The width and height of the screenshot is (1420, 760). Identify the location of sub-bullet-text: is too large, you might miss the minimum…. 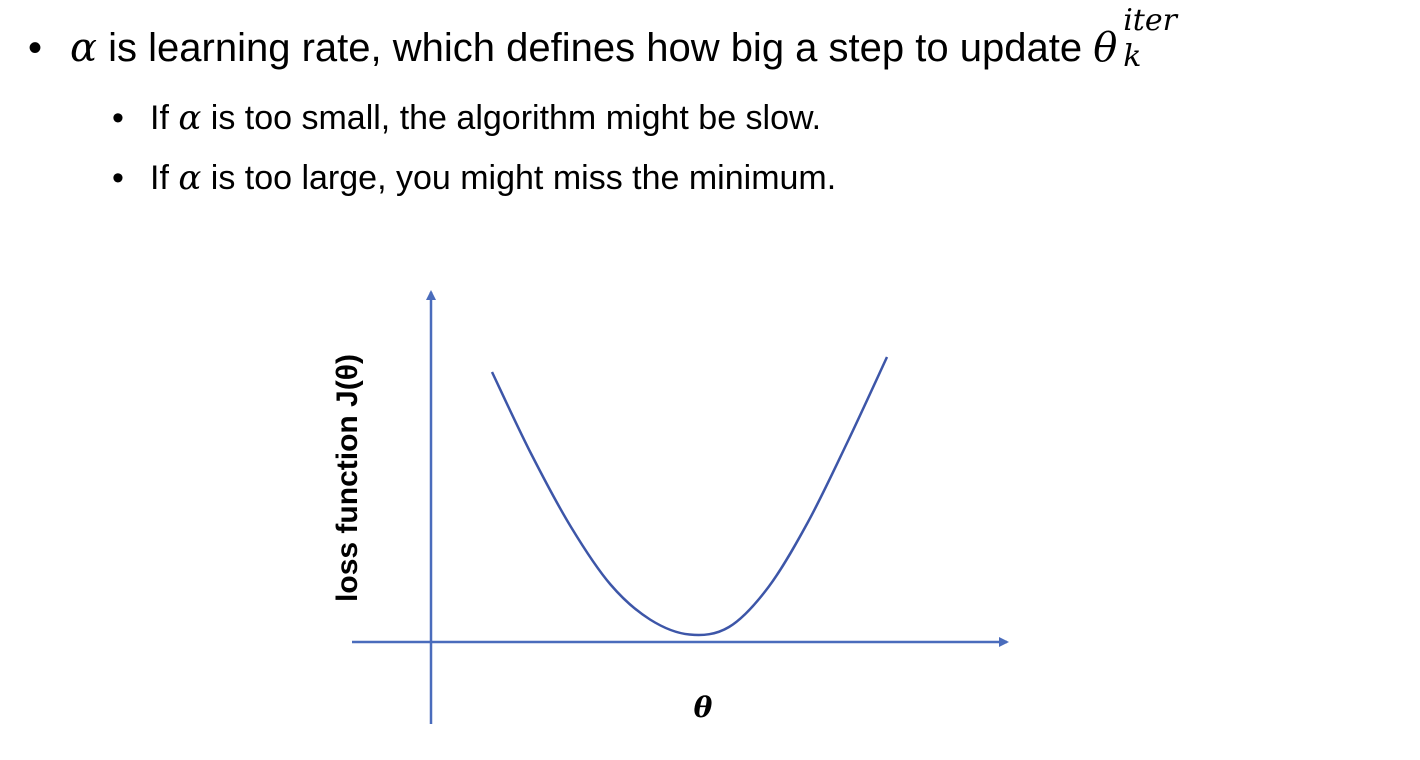
(519, 178).